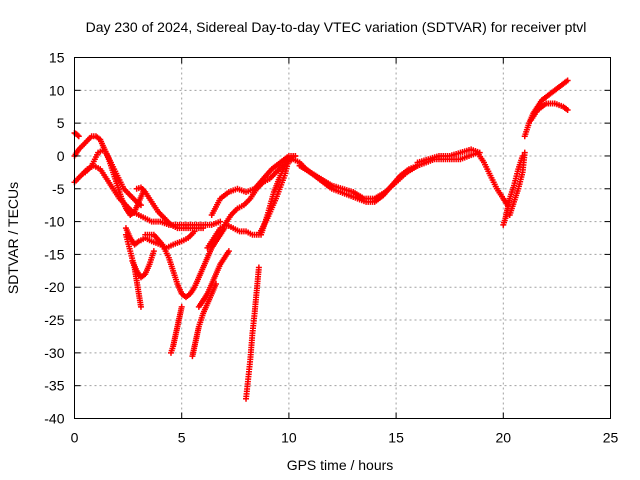 The width and height of the screenshot is (640, 480). I want to click on series-arc-p, so click(252, 333).